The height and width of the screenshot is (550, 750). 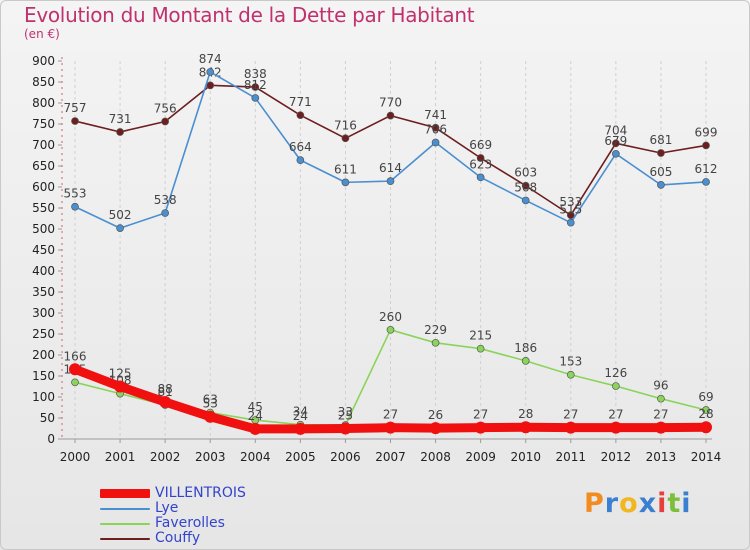 I want to click on data-point-villentrois-2010, so click(x=525, y=427).